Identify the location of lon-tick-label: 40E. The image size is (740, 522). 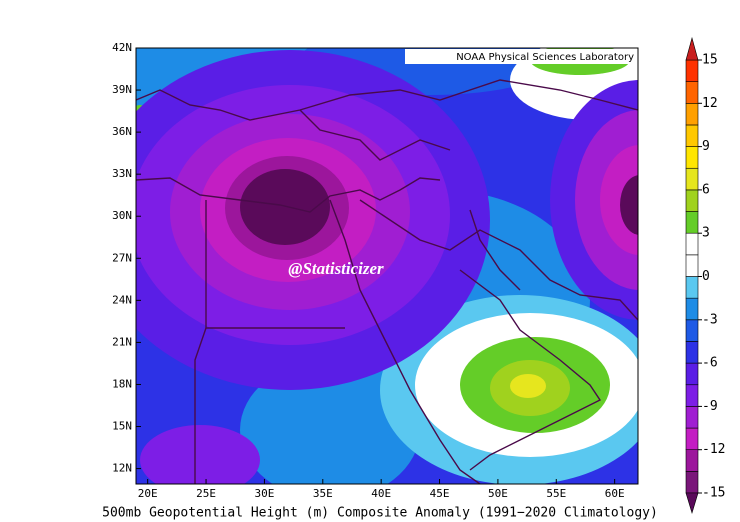
(381, 493).